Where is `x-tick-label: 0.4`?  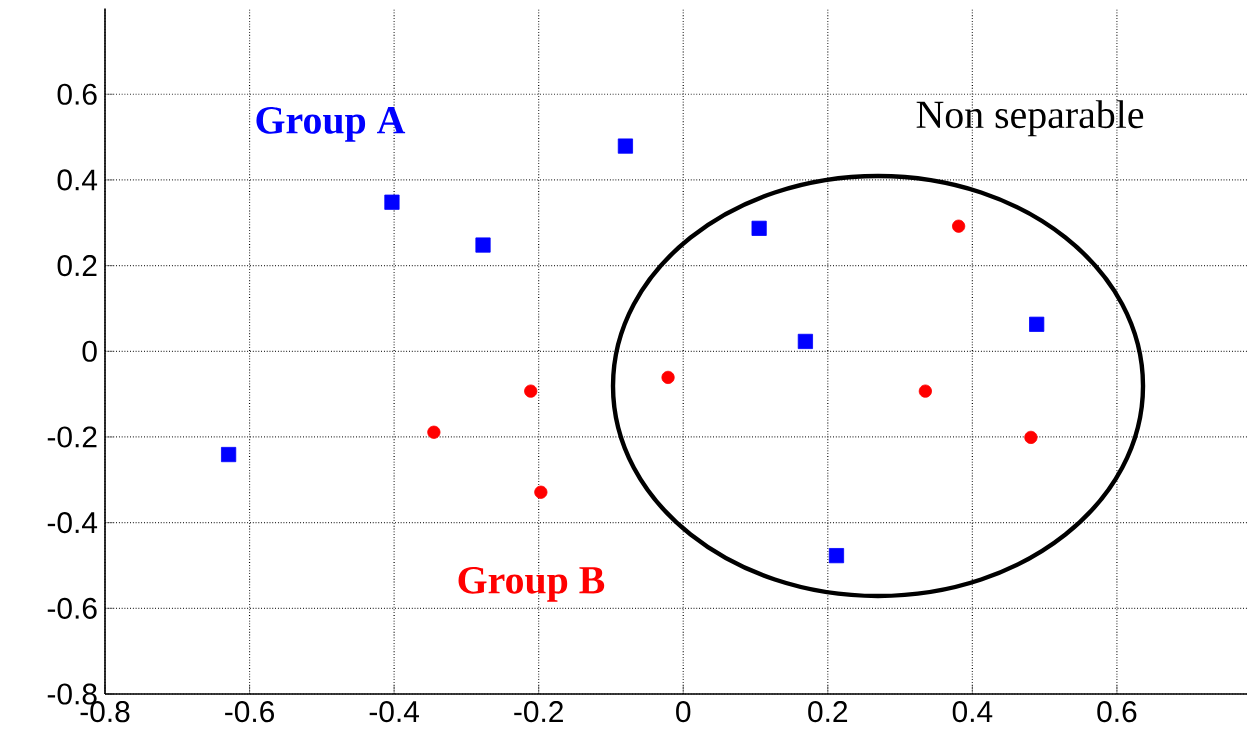
x-tick-label: 0.4 is located at coordinates (972, 712).